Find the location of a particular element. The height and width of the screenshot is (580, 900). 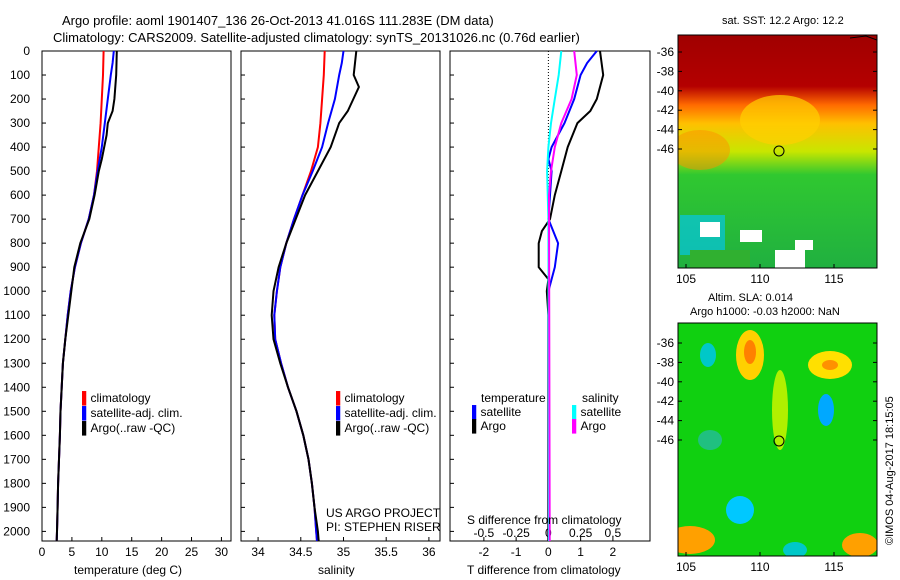

y-tick-label: 600 is located at coordinates (20, 195).